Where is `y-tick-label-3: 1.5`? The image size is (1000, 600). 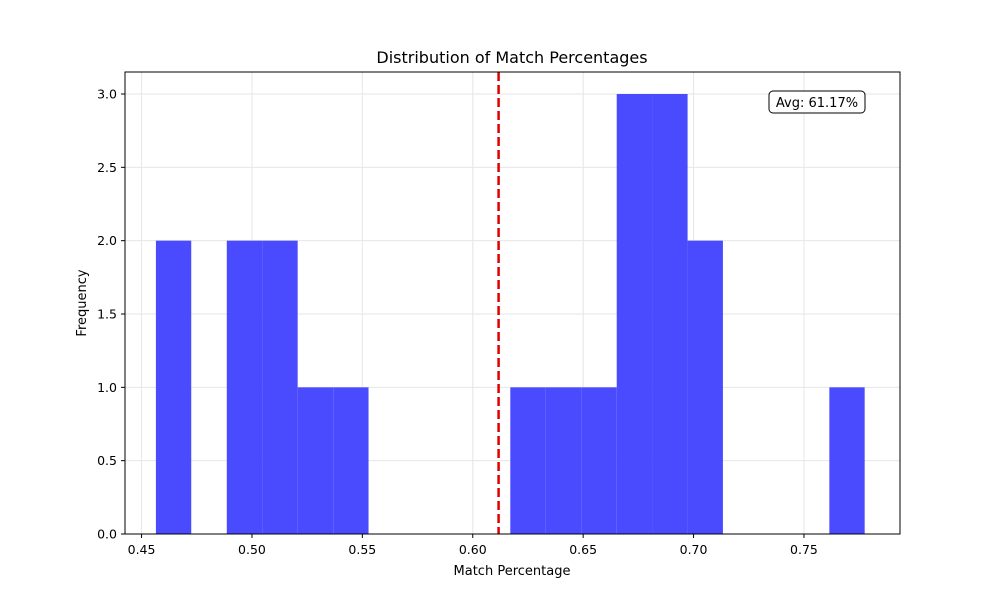 y-tick-label-3: 1.5 is located at coordinates (107, 314).